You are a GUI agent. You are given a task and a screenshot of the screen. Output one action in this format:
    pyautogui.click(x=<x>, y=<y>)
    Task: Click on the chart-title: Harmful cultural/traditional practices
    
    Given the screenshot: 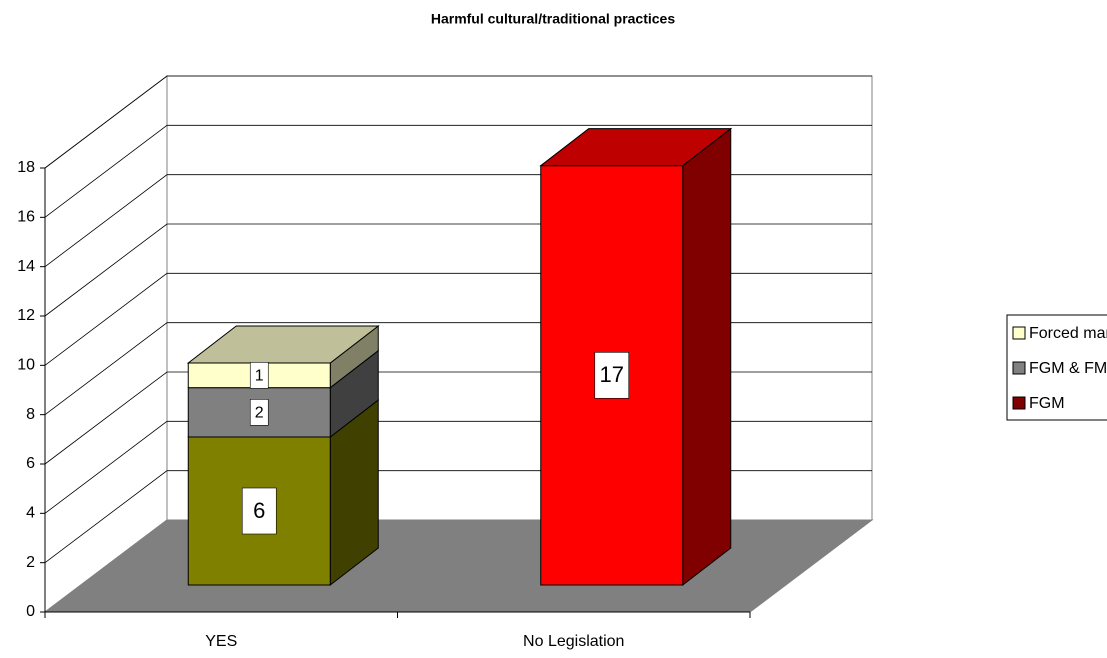 What is the action you would take?
    pyautogui.click(x=553, y=19)
    